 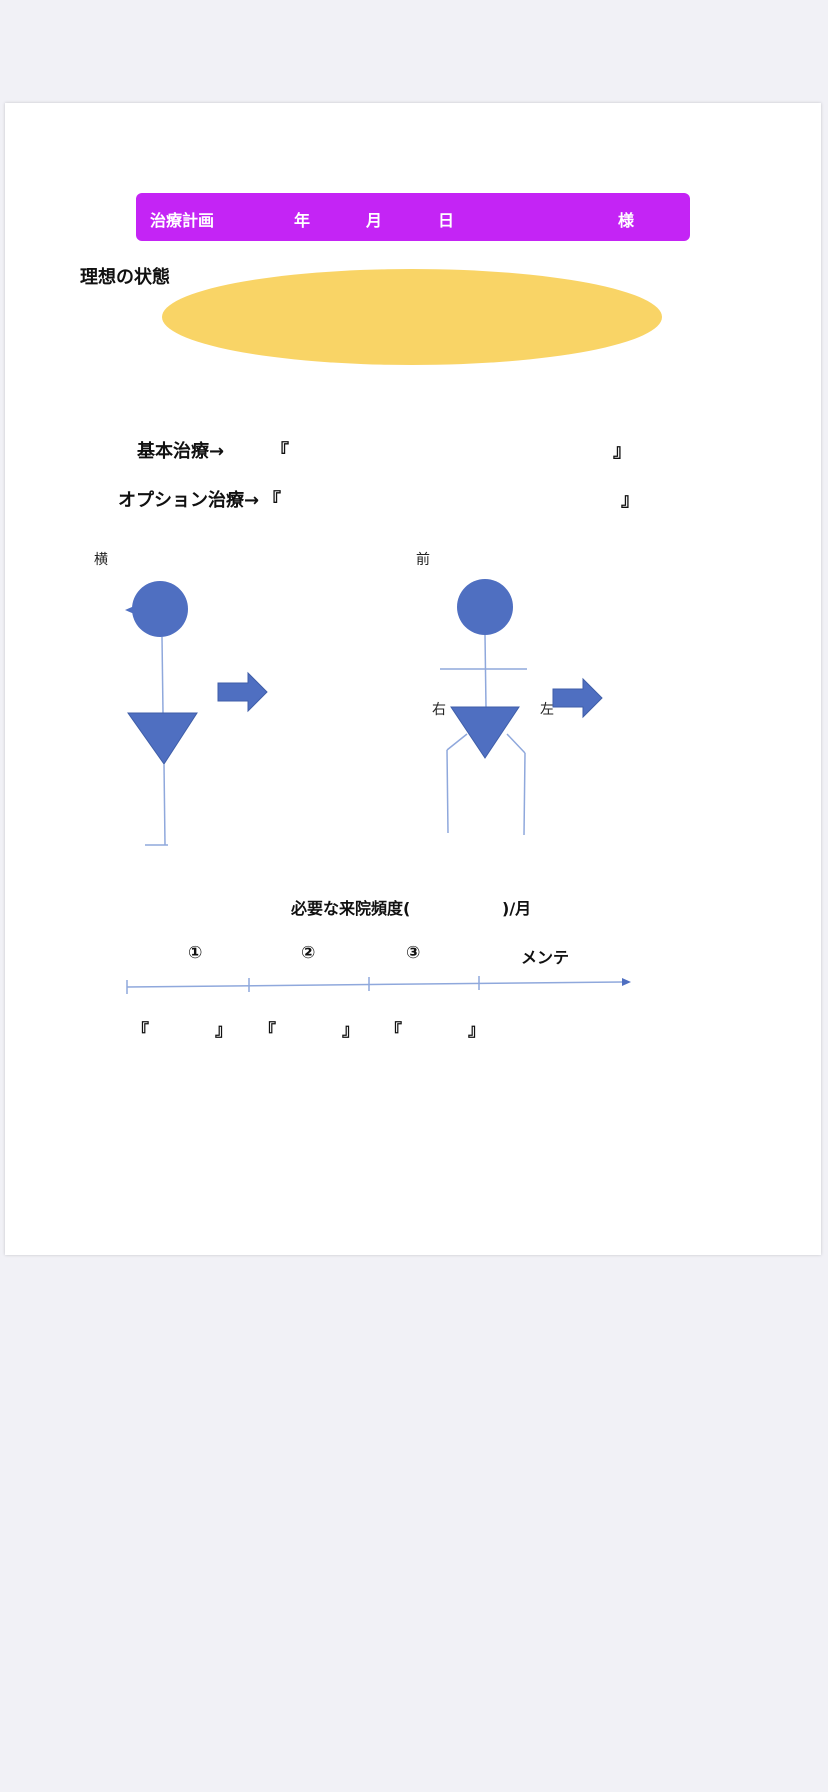 I want to click on stage-1-label: ①, so click(x=195, y=953).